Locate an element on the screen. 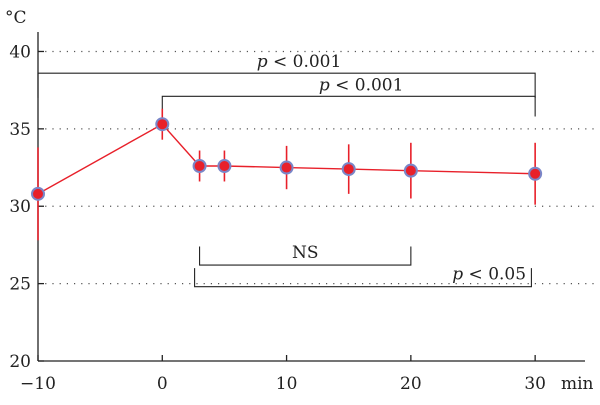 This screenshot has width=600, height=405. x-tick-label-0: −10 is located at coordinates (38, 384).